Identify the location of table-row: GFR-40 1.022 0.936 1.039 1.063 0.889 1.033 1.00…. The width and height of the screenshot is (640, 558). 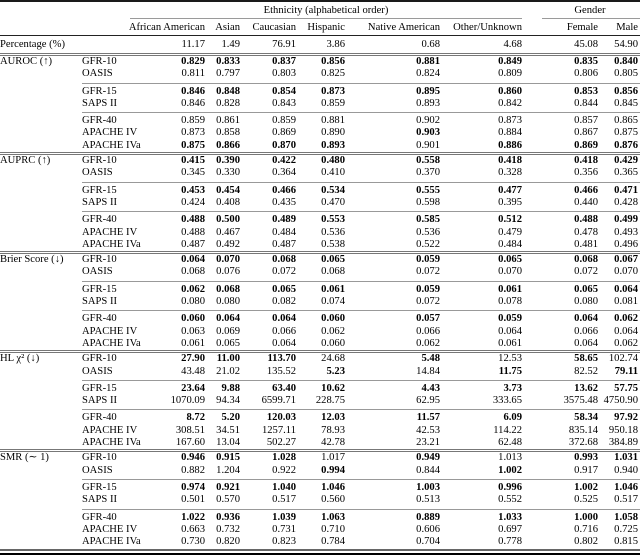
(320, 518).